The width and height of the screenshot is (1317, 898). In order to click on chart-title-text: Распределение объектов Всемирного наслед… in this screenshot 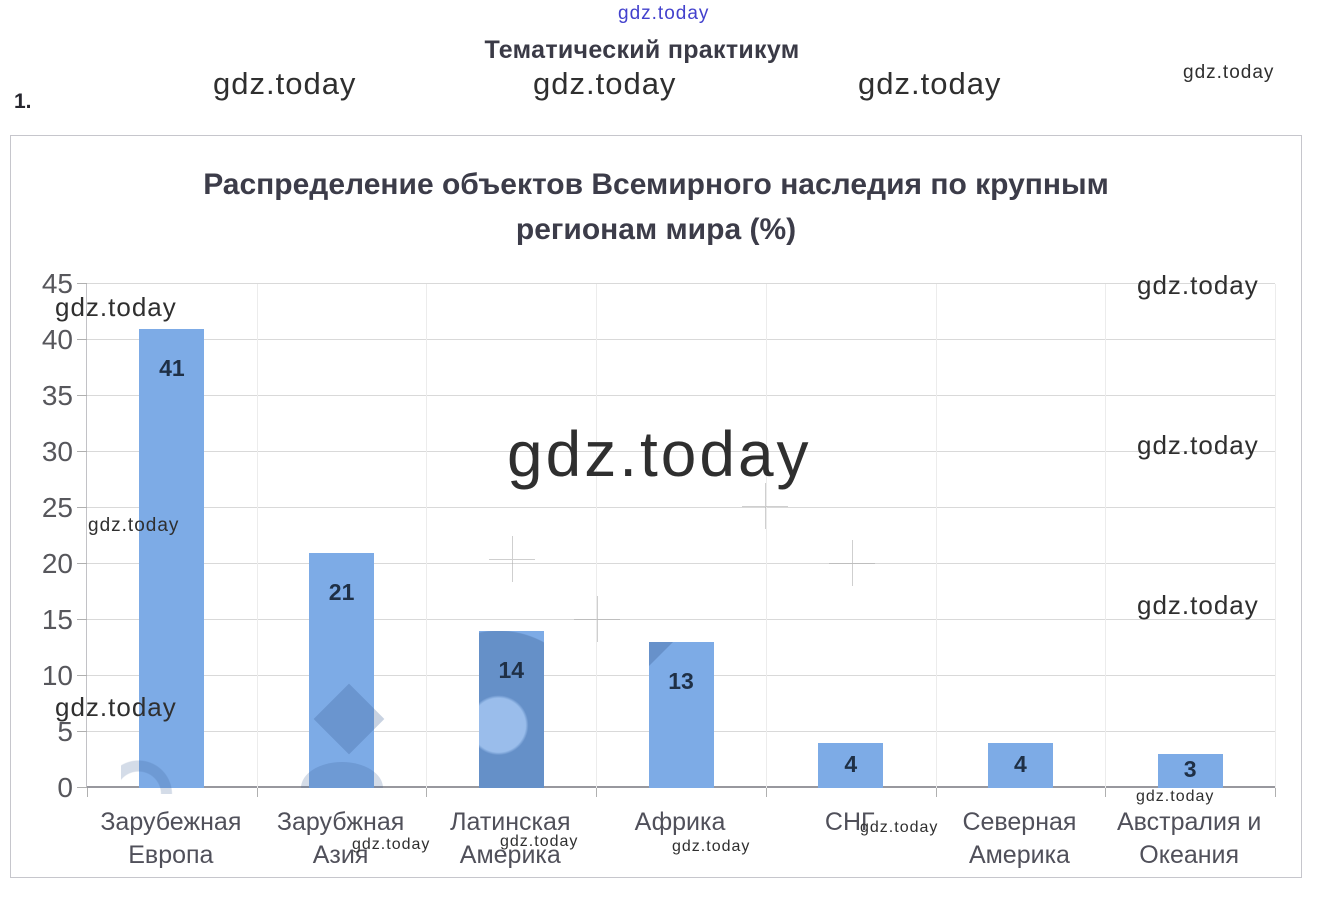, I will do `click(656, 207)`.